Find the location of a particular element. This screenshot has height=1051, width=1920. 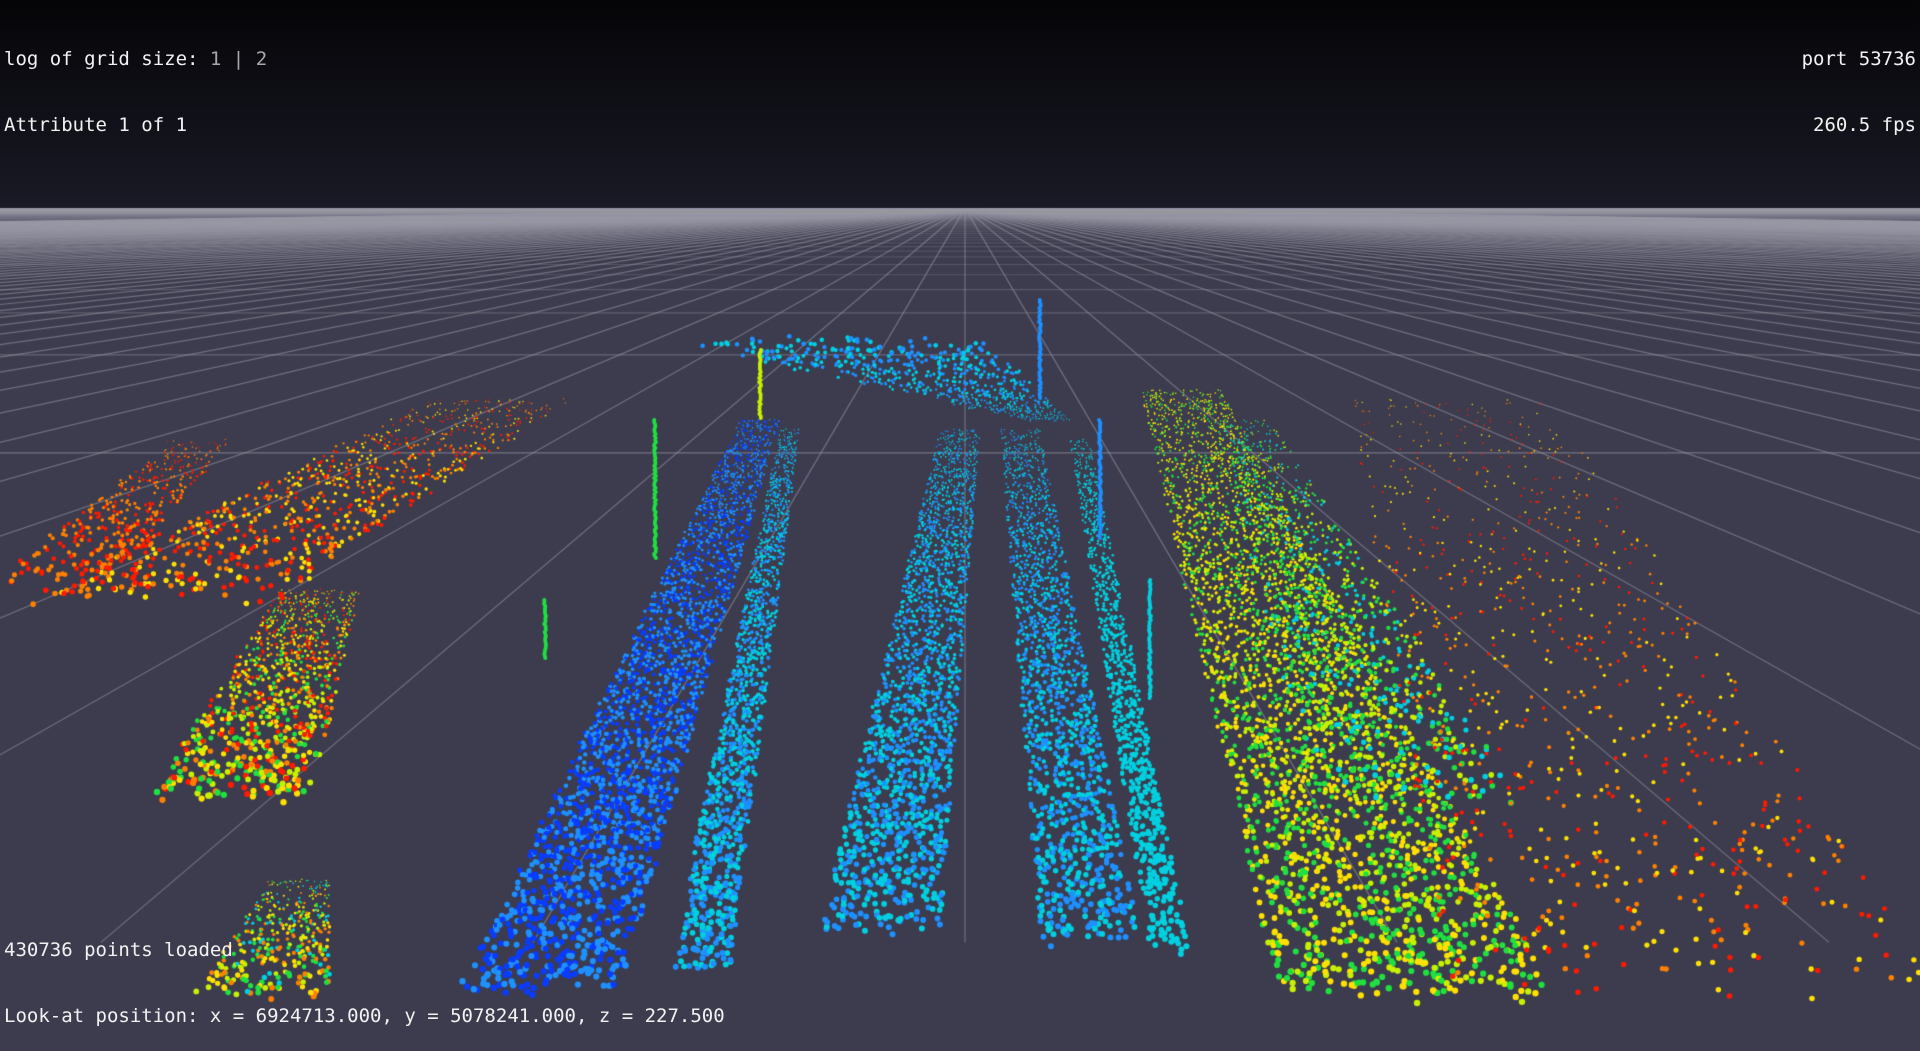

grid-size-option-1: 1 is located at coordinates (215, 59).